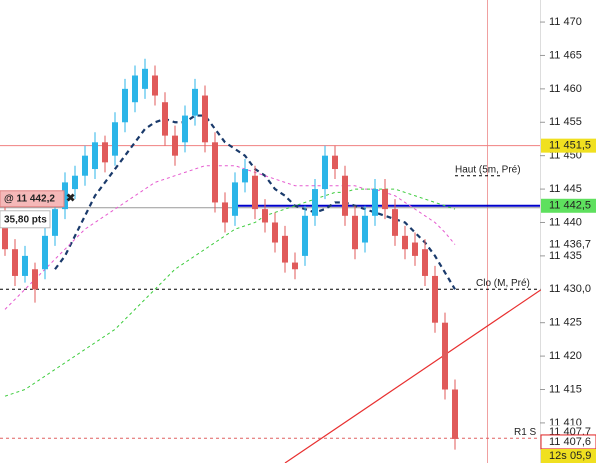  I want to click on order-label: @ 11 442,2, so click(29, 198).